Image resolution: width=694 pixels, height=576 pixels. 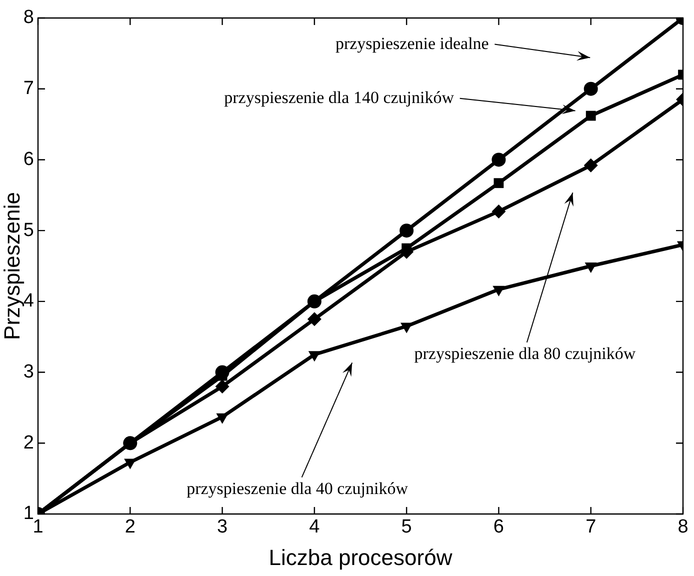 What do you see at coordinates (222, 527) in the screenshot?
I see `x-tick-label: 3` at bounding box center [222, 527].